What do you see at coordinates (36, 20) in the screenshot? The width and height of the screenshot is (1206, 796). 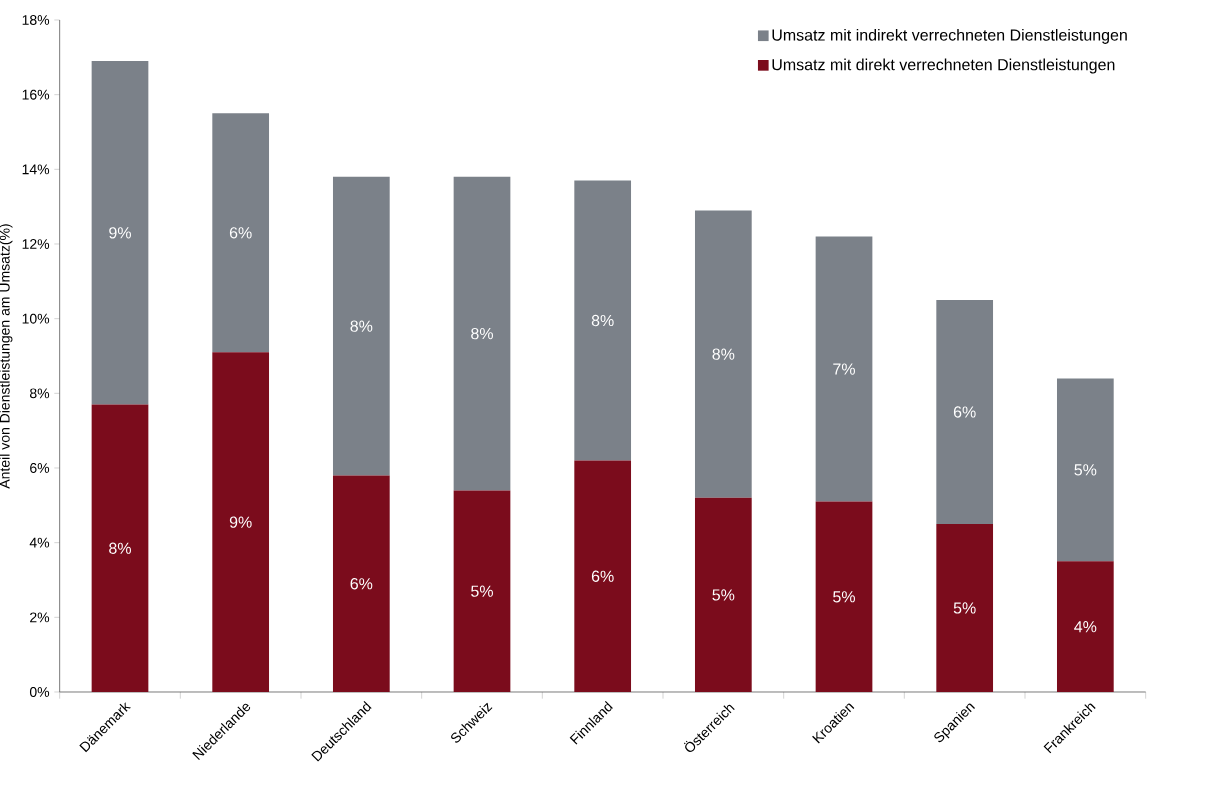 I see `y-tick-label: 18%` at bounding box center [36, 20].